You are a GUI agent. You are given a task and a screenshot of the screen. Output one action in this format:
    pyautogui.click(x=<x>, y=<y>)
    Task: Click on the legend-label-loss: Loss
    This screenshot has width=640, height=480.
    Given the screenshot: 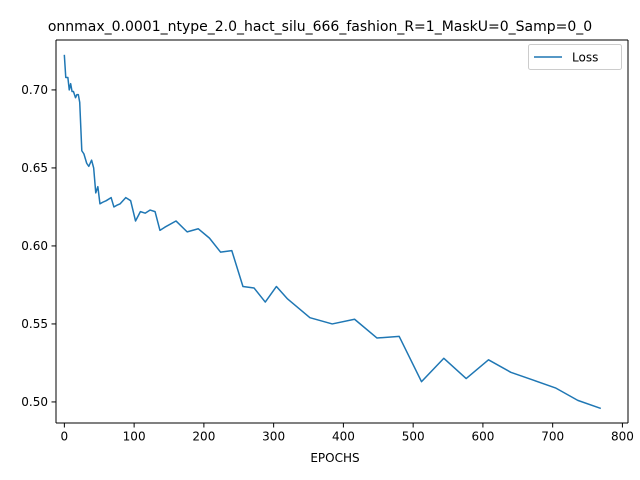 What is the action you would take?
    pyautogui.click(x=585, y=58)
    